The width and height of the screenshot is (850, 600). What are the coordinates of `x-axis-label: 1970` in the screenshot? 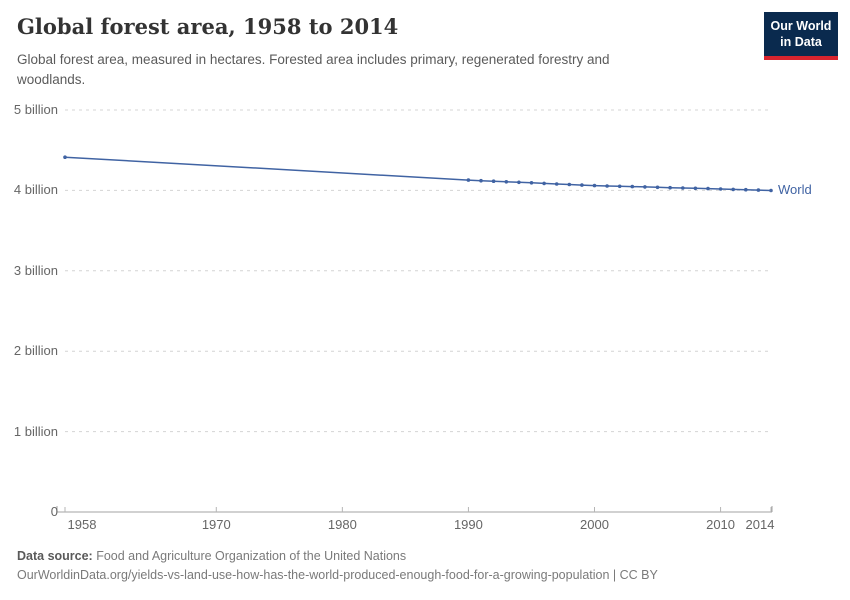 It's located at (216, 524).